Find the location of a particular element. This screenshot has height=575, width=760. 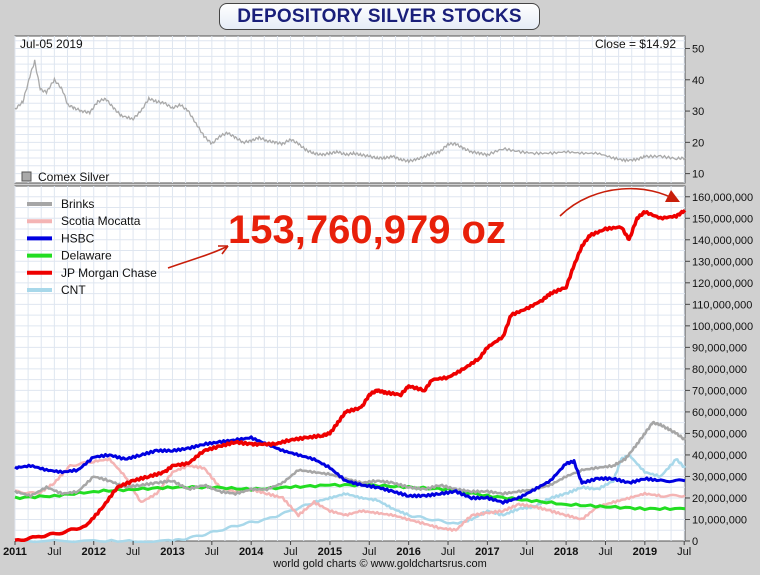

stocks-axis-label: 10,000,000 is located at coordinates (719, 520).